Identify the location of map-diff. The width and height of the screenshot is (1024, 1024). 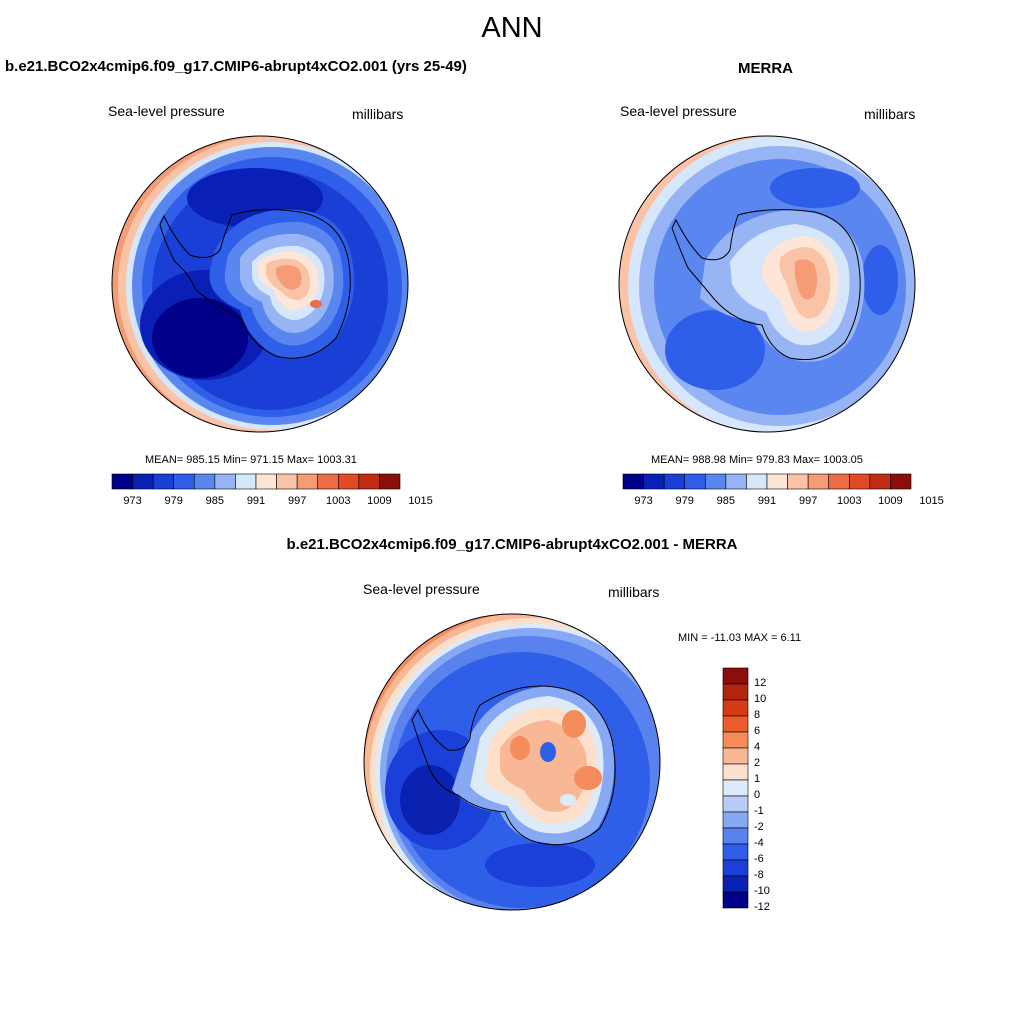
(512, 762).